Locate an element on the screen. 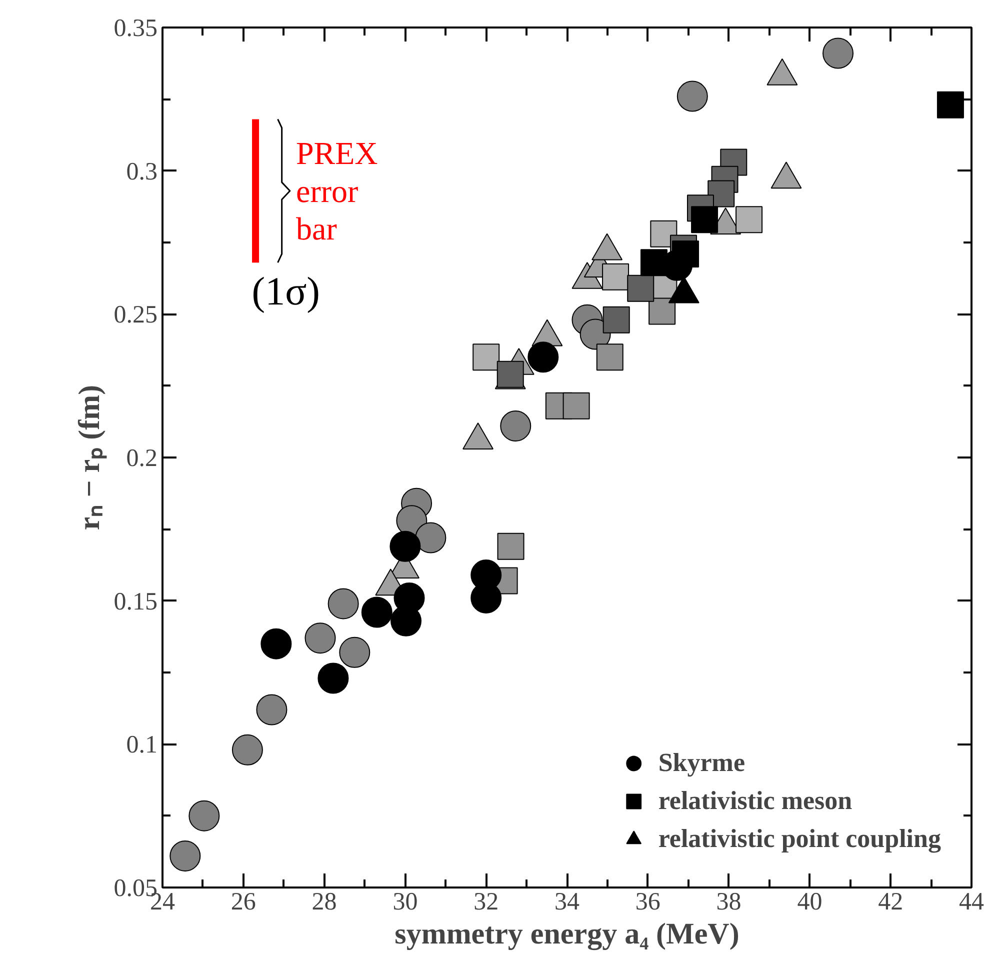 This screenshot has height=953, width=996. x-axis-title: symmetry energy a₄ (MeV) is located at coordinates (567, 934).